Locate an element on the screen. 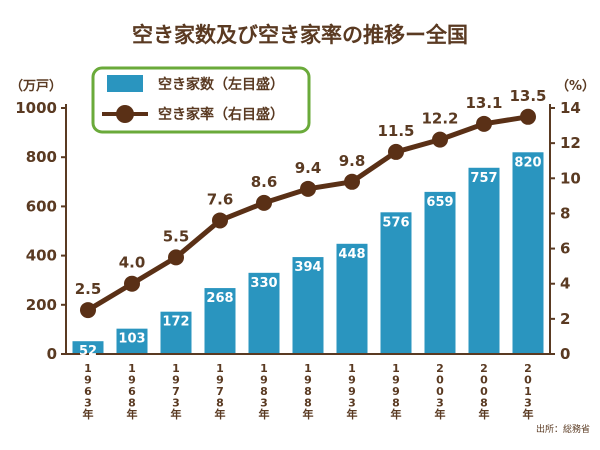 The height and width of the screenshot is (450, 600). right-axis-unit: （%） is located at coordinates (575, 86).